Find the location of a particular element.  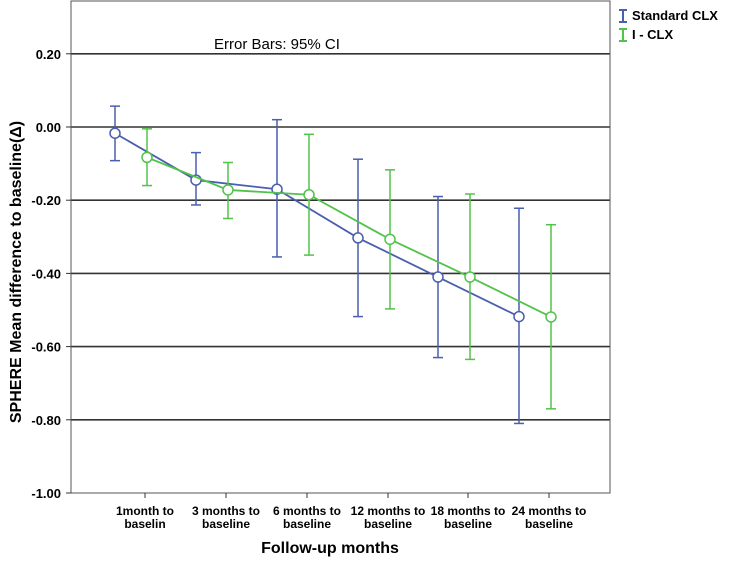

legend-item-standard-clx: Standard CLX is located at coordinates (668, 15).